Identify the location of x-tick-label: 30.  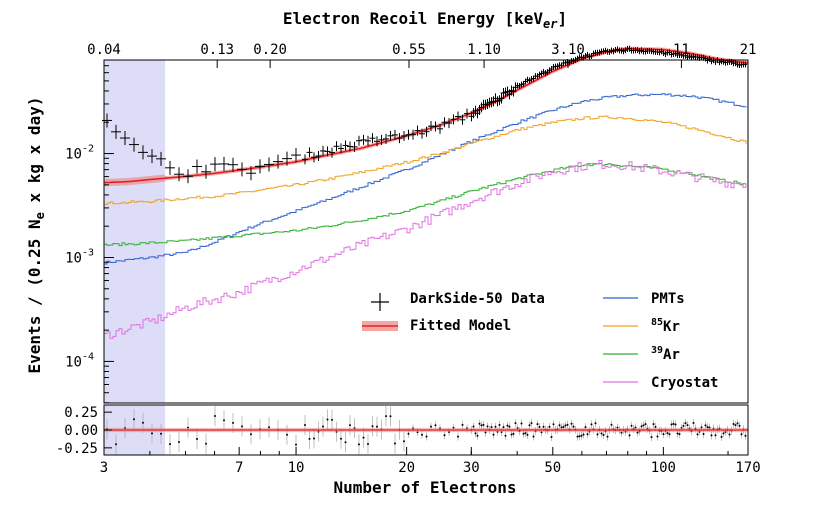
(471, 468).